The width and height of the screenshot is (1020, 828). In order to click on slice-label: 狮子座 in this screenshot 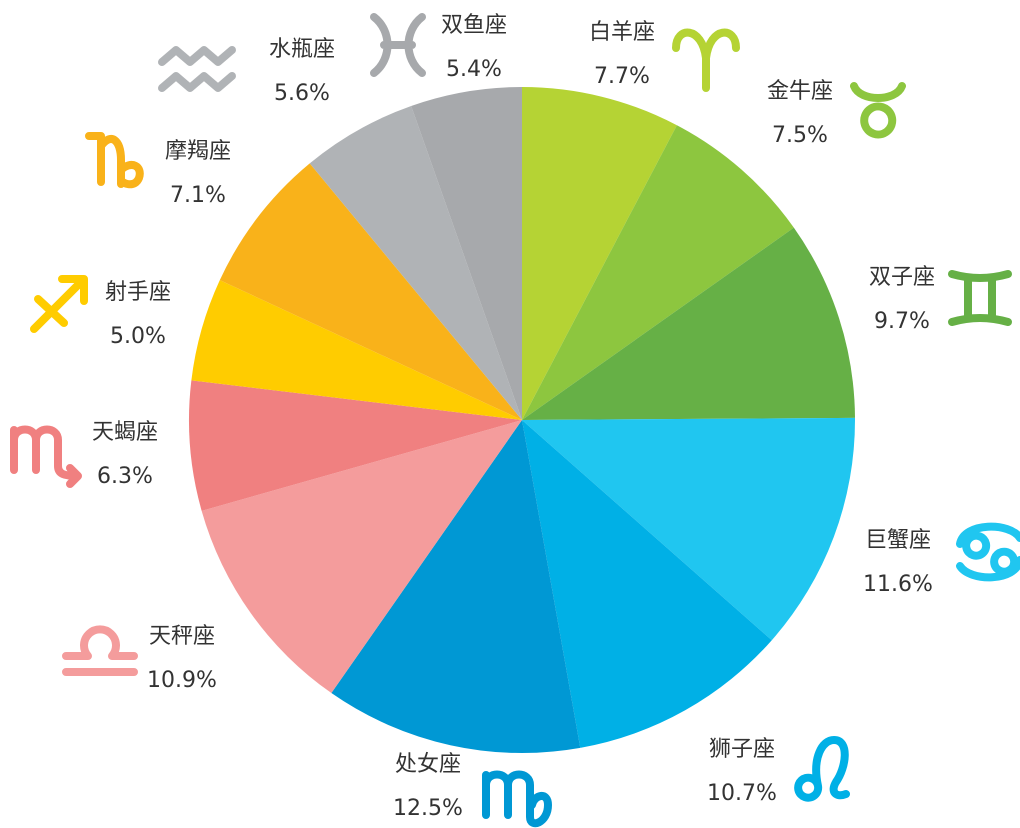, I will do `click(742, 749)`.